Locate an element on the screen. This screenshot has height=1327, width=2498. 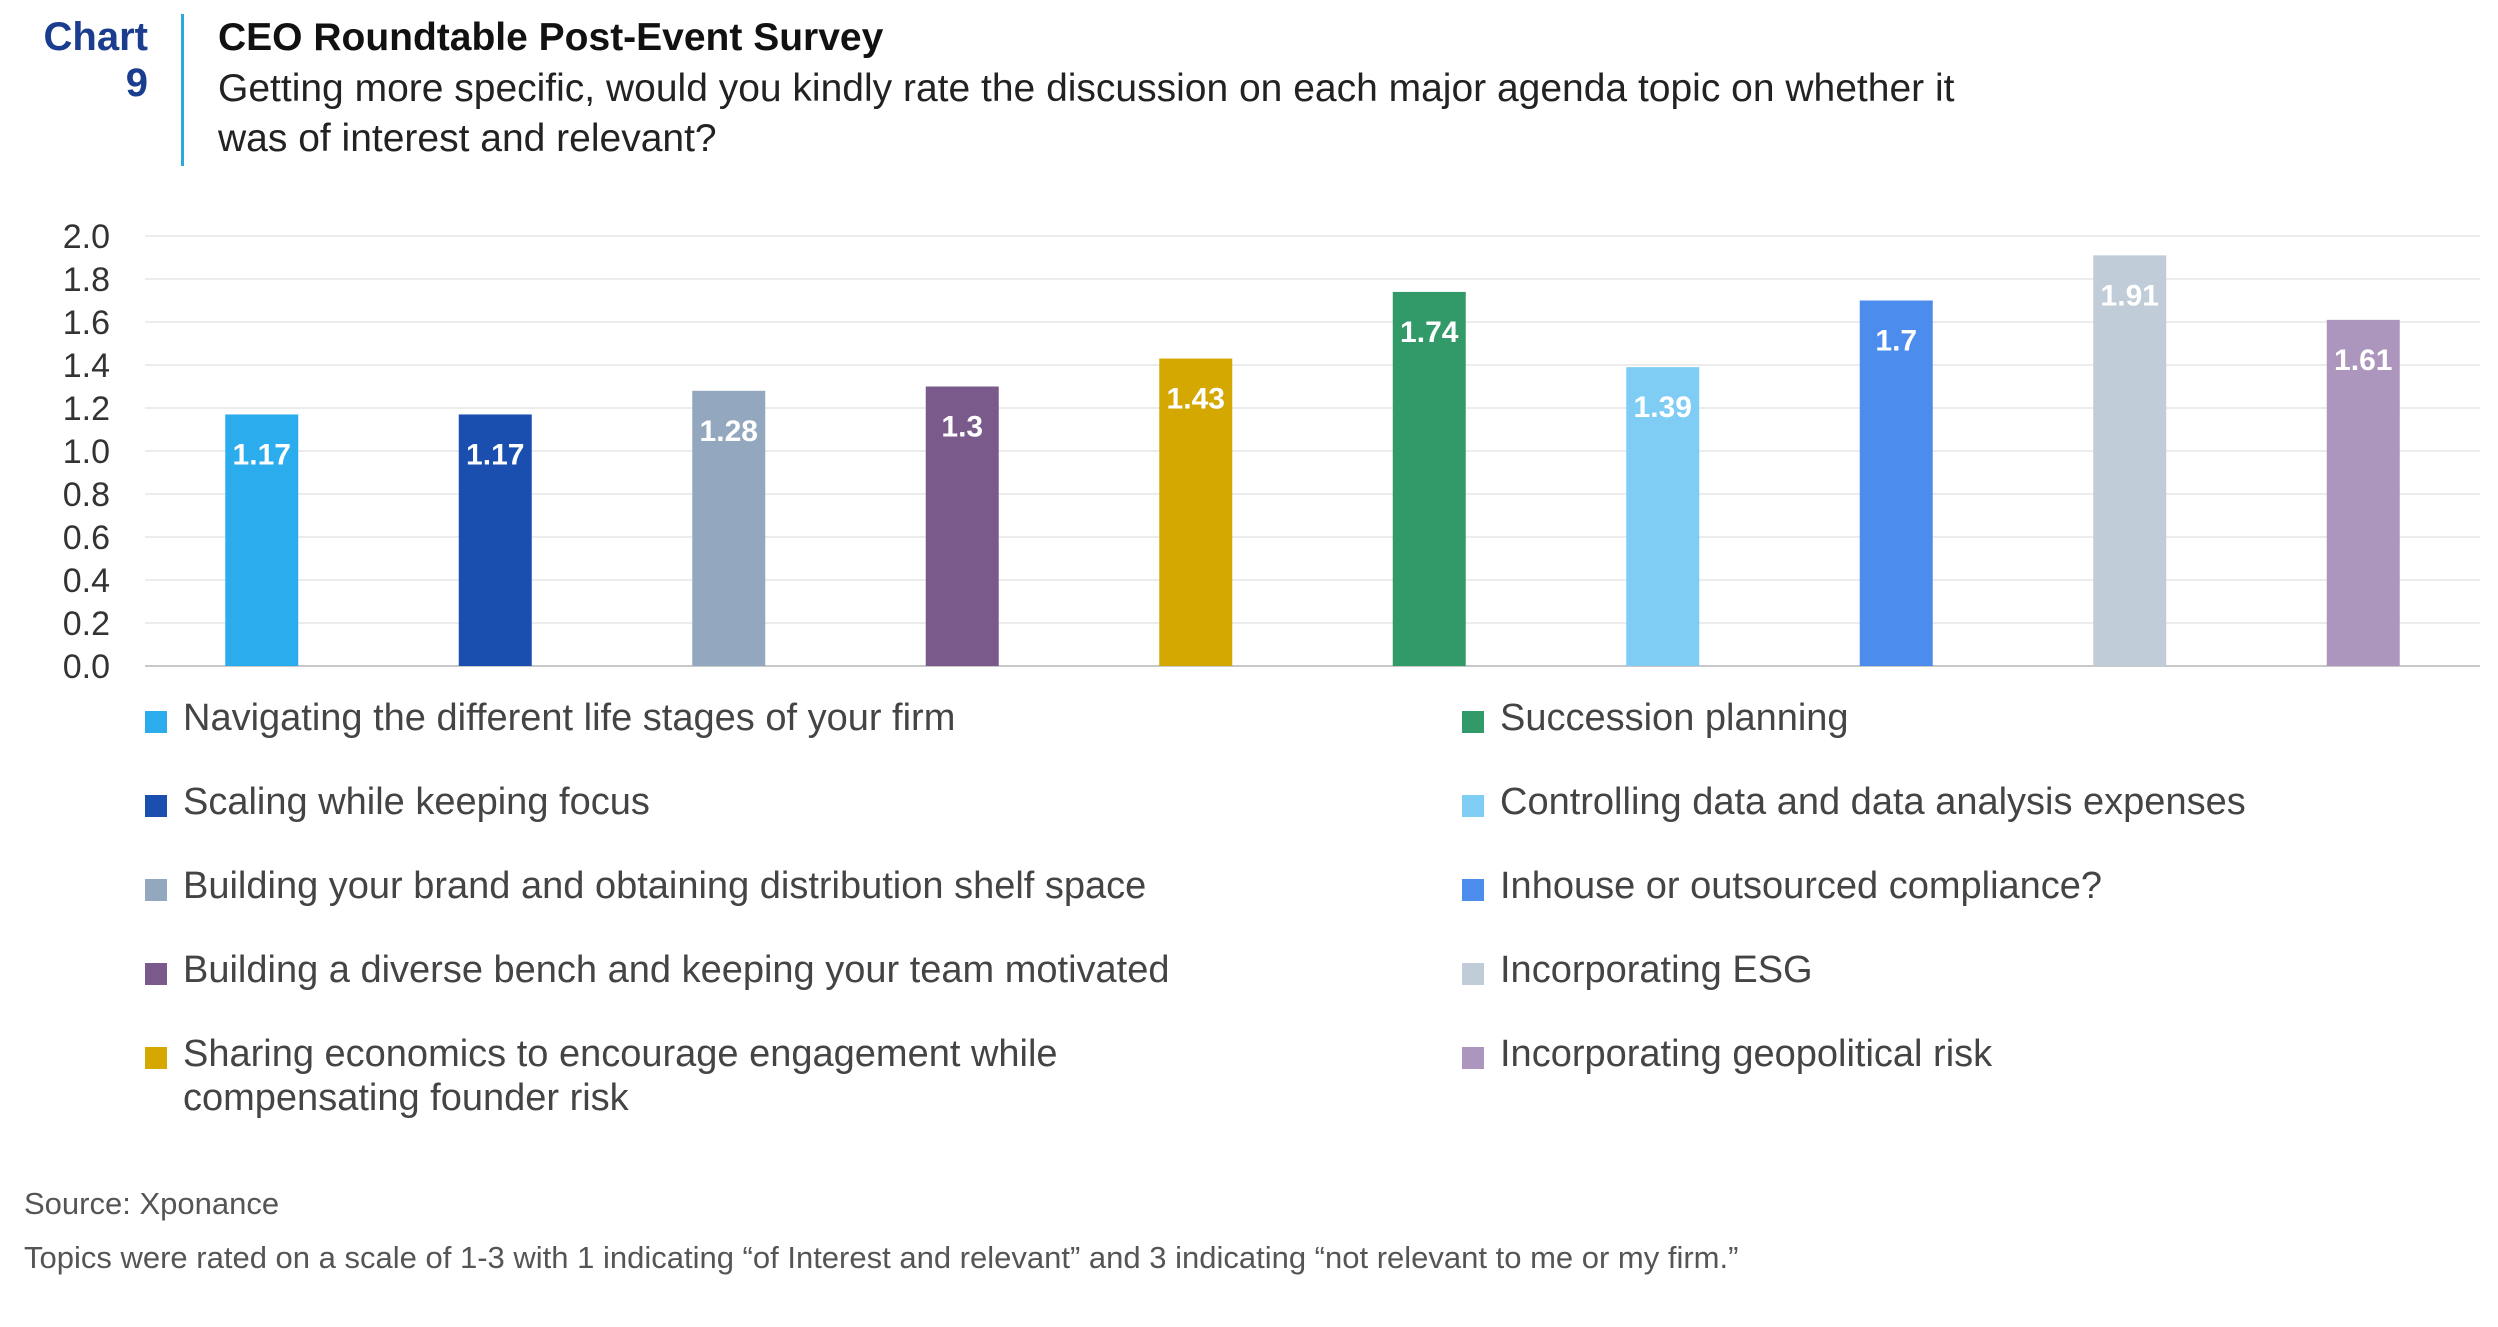
y-tick-label: 0.2 is located at coordinates (86, 624).